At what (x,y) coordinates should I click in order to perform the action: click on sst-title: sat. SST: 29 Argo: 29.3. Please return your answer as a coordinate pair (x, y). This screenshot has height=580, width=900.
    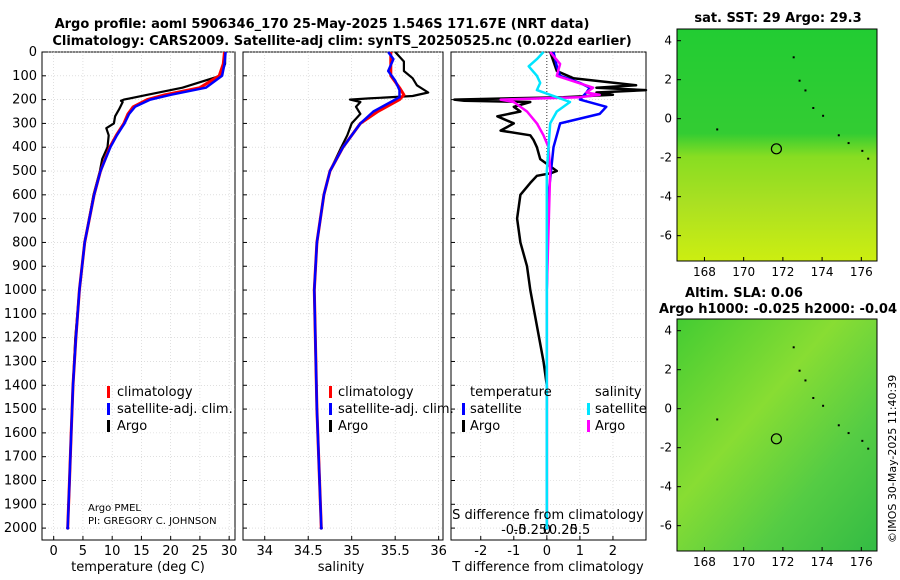
    Looking at the image, I should click on (777, 18).